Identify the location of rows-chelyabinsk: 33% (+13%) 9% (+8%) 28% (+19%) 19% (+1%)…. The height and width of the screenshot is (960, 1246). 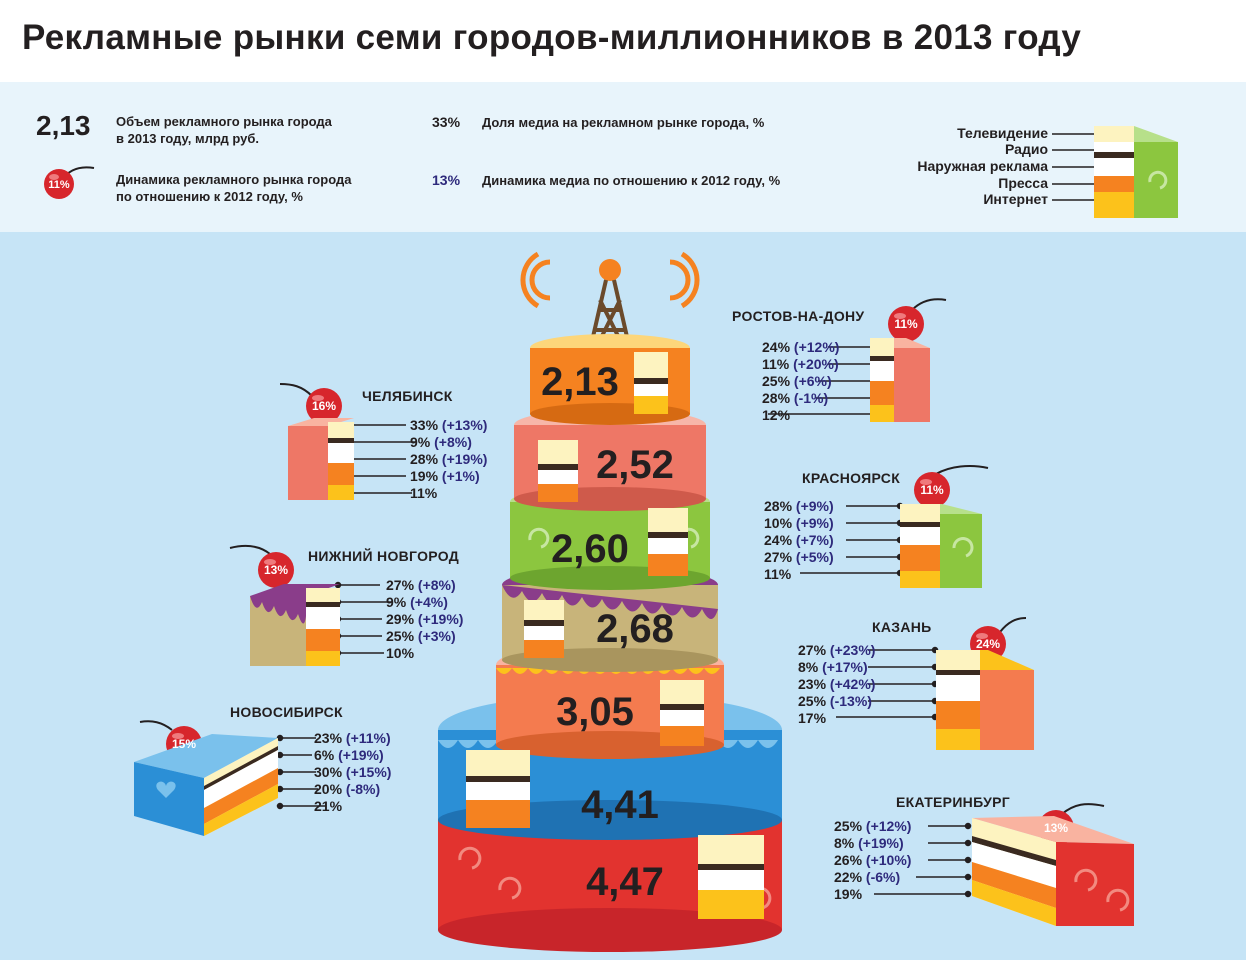
(448, 459).